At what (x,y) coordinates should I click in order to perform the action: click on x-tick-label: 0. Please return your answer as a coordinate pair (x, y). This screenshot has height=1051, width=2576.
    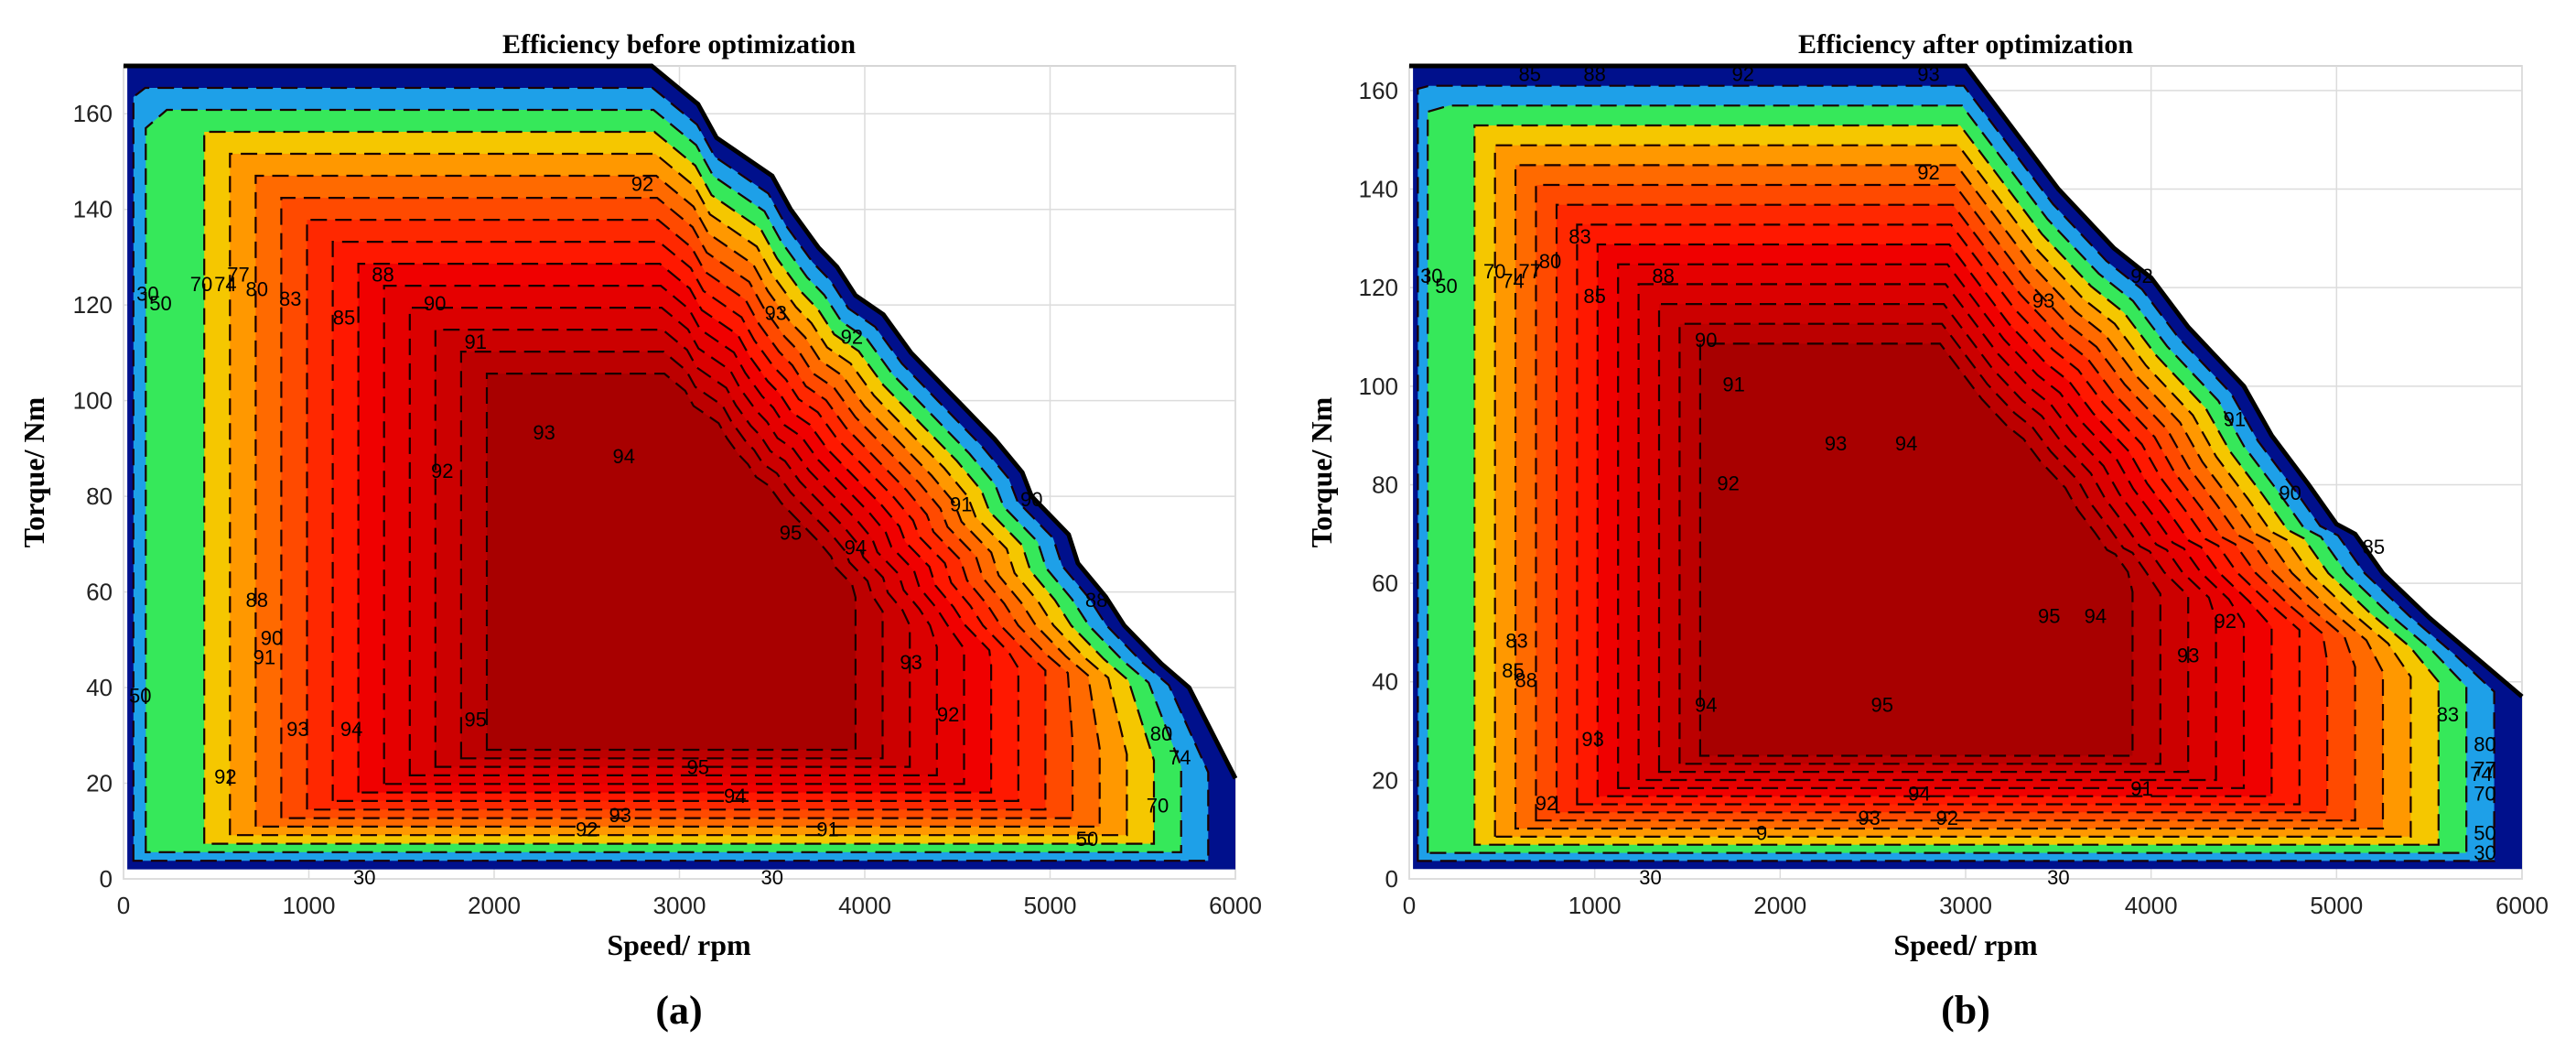
    Looking at the image, I should click on (123, 905).